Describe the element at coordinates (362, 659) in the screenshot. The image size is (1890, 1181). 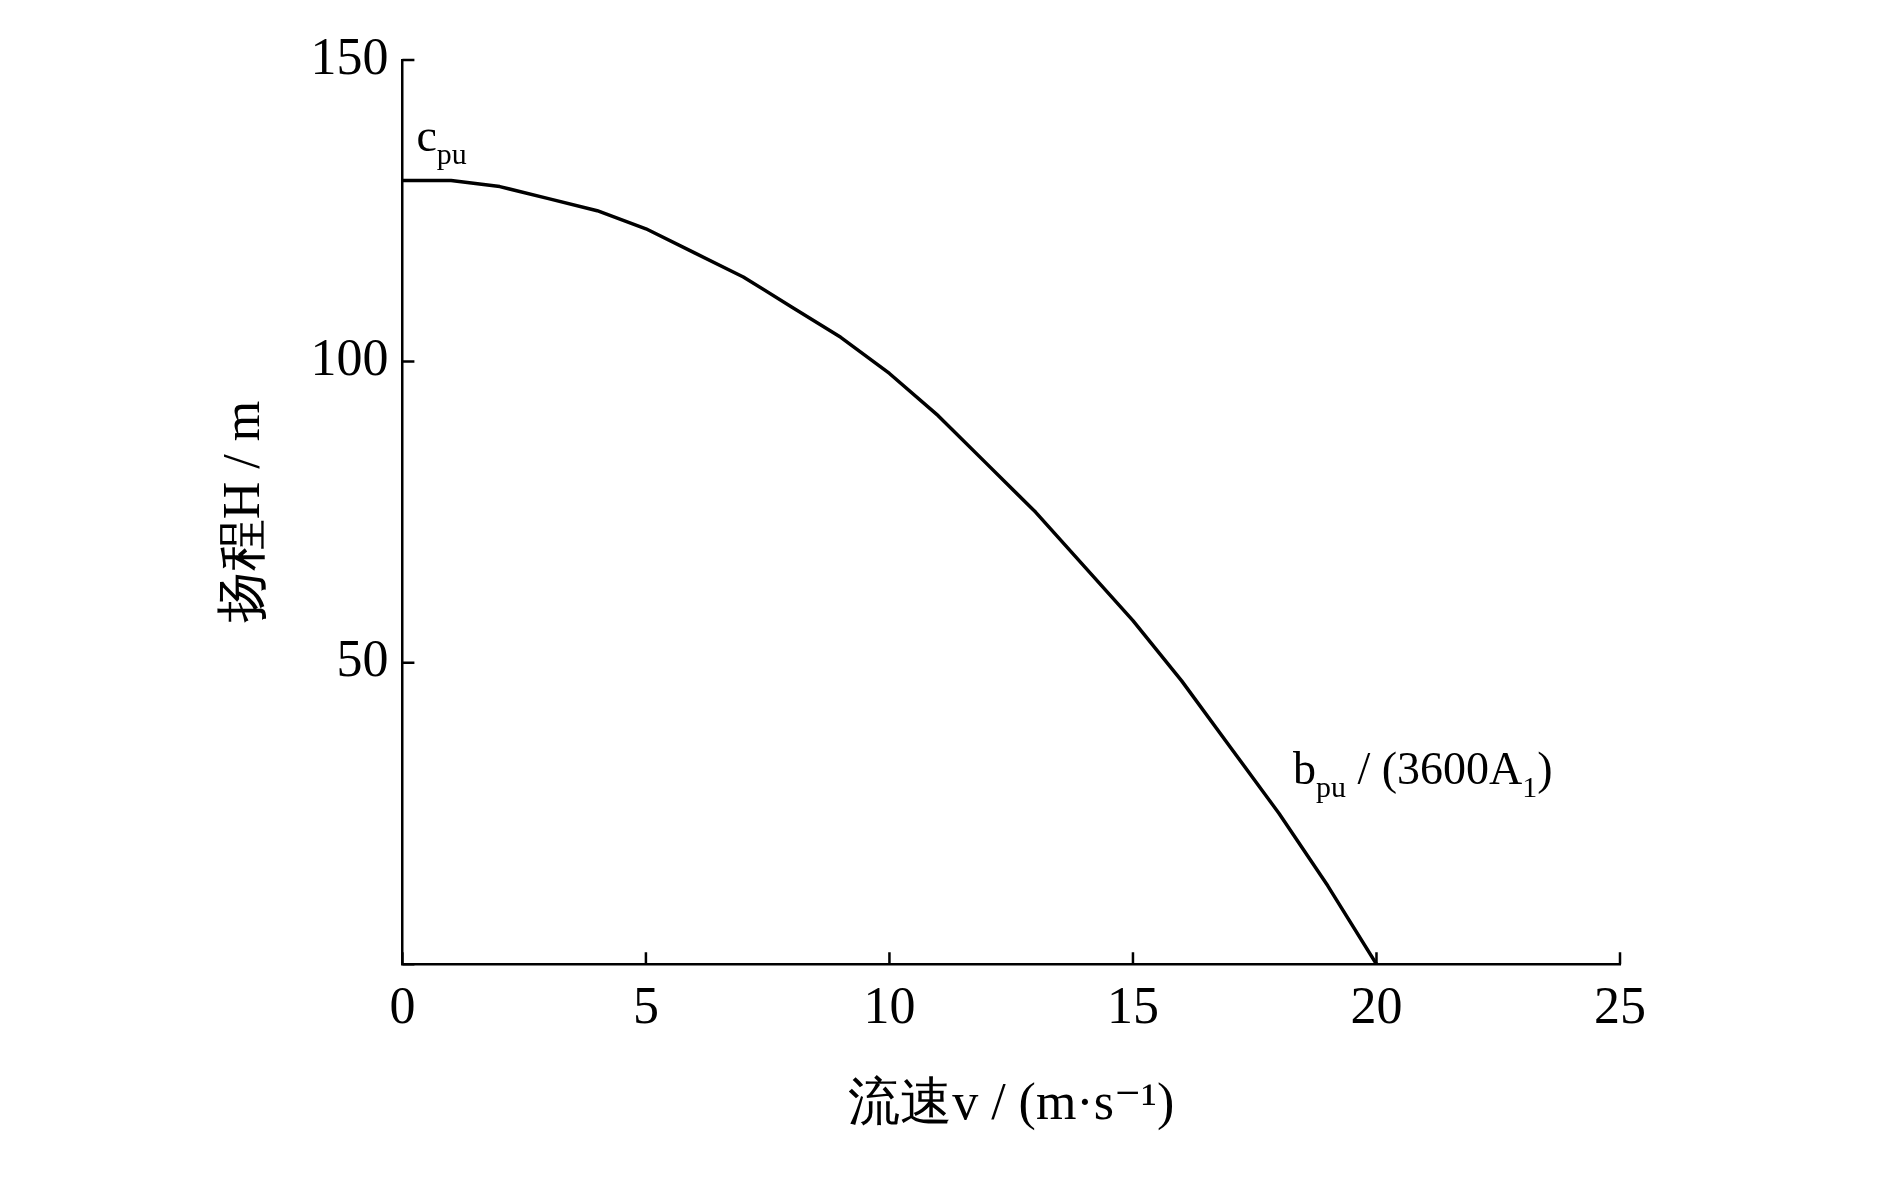
I see `y-tick-label: 50` at that location.